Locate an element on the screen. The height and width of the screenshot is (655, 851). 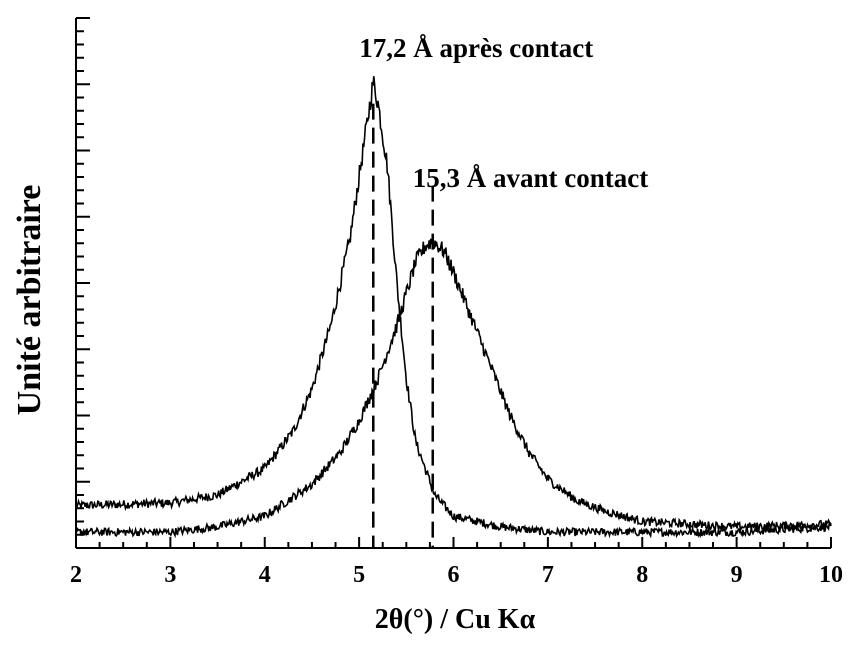
peak-annotation-label: 17,2 Å après contact is located at coordinates (476, 48).